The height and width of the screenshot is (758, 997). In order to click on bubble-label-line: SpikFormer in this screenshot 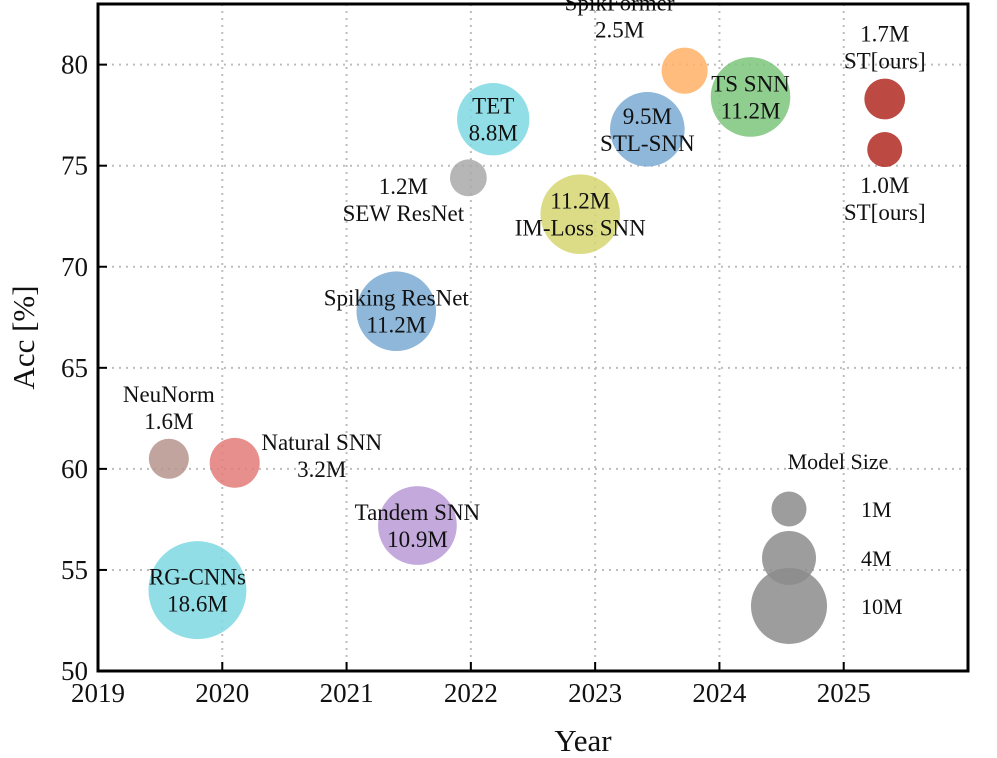, I will do `click(620, 8)`.